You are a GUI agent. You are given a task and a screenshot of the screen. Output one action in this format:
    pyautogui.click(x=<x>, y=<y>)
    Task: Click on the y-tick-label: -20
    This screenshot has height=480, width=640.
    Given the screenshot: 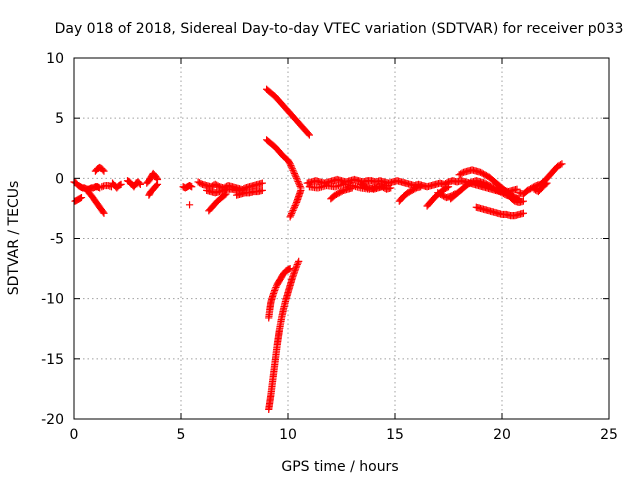 What is the action you would take?
    pyautogui.click(x=52, y=420)
    